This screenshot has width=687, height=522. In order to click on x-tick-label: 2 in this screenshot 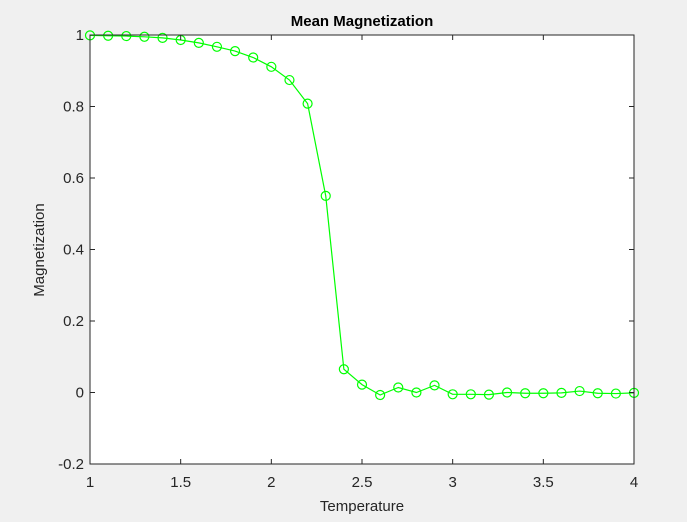, I will do `click(271, 482)`.